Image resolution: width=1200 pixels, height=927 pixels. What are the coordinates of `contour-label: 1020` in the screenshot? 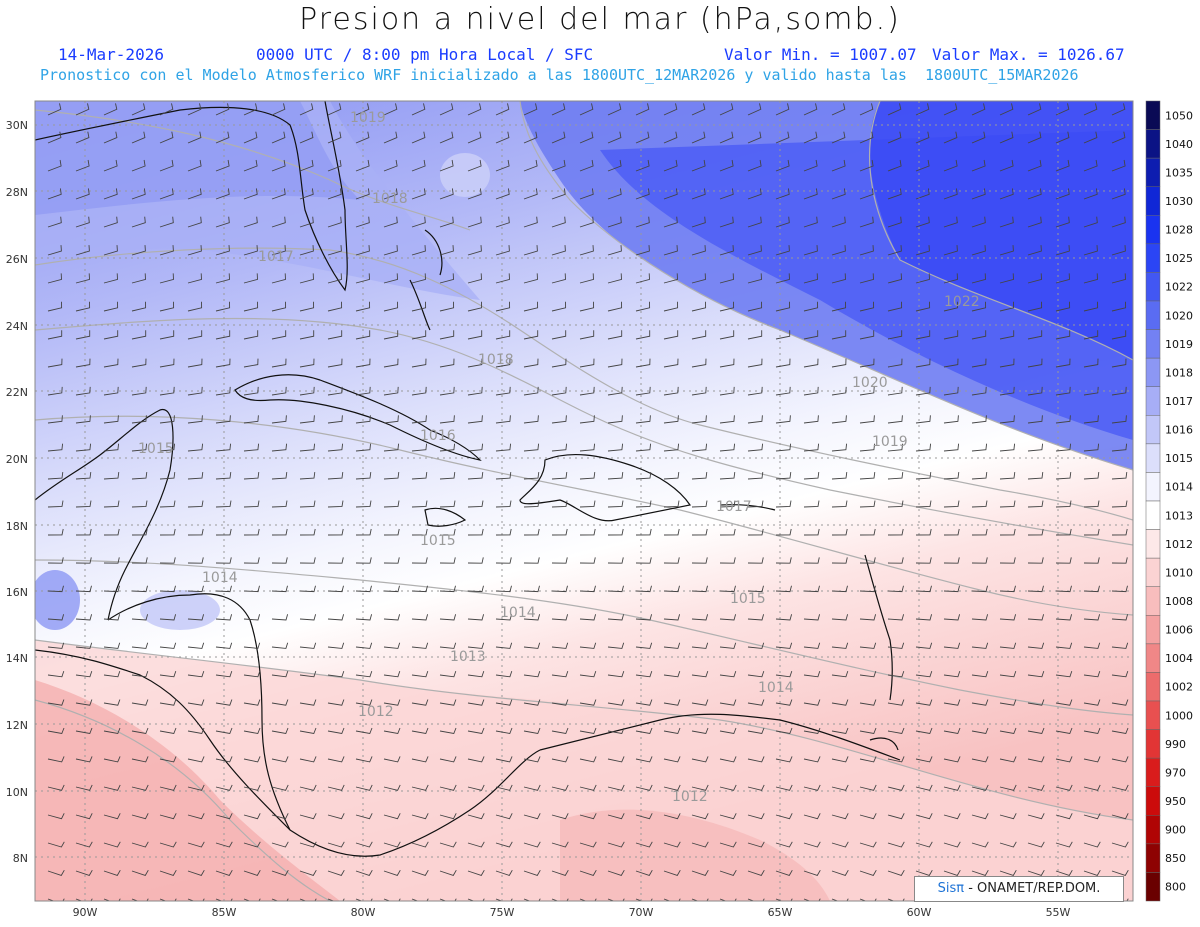 It's located at (870, 383).